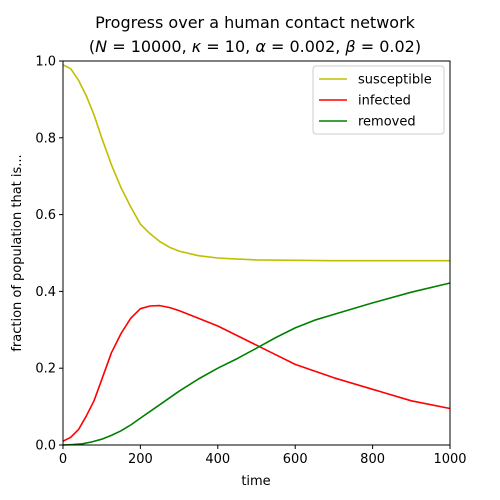 This screenshot has width=500, height=500. I want to click on x-tick-label: 0, so click(63, 459).